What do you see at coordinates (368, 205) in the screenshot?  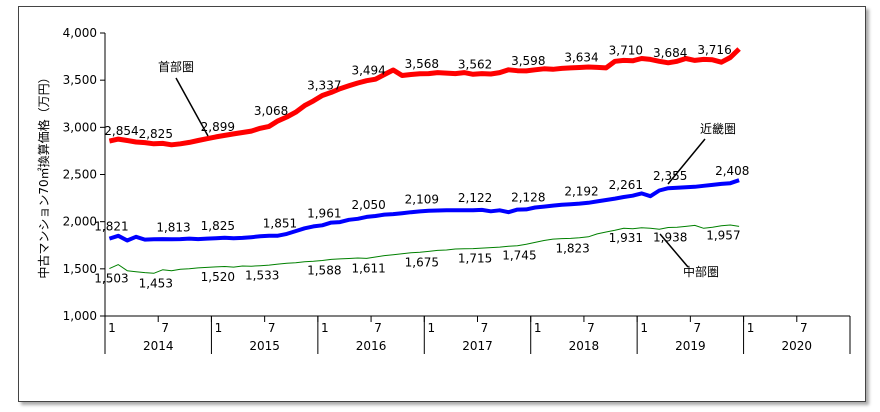 I see `data-label: 2,050` at bounding box center [368, 205].